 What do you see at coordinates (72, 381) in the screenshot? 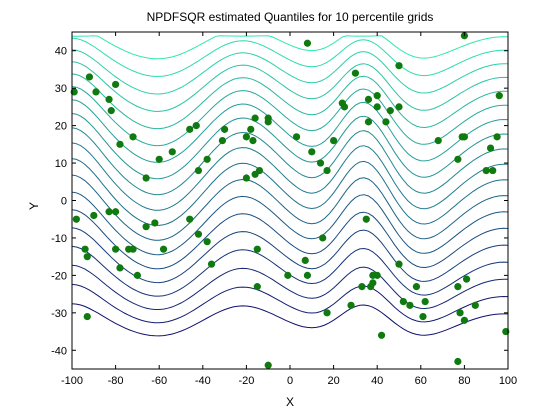
I see `x-tick-label: -100` at bounding box center [72, 381].